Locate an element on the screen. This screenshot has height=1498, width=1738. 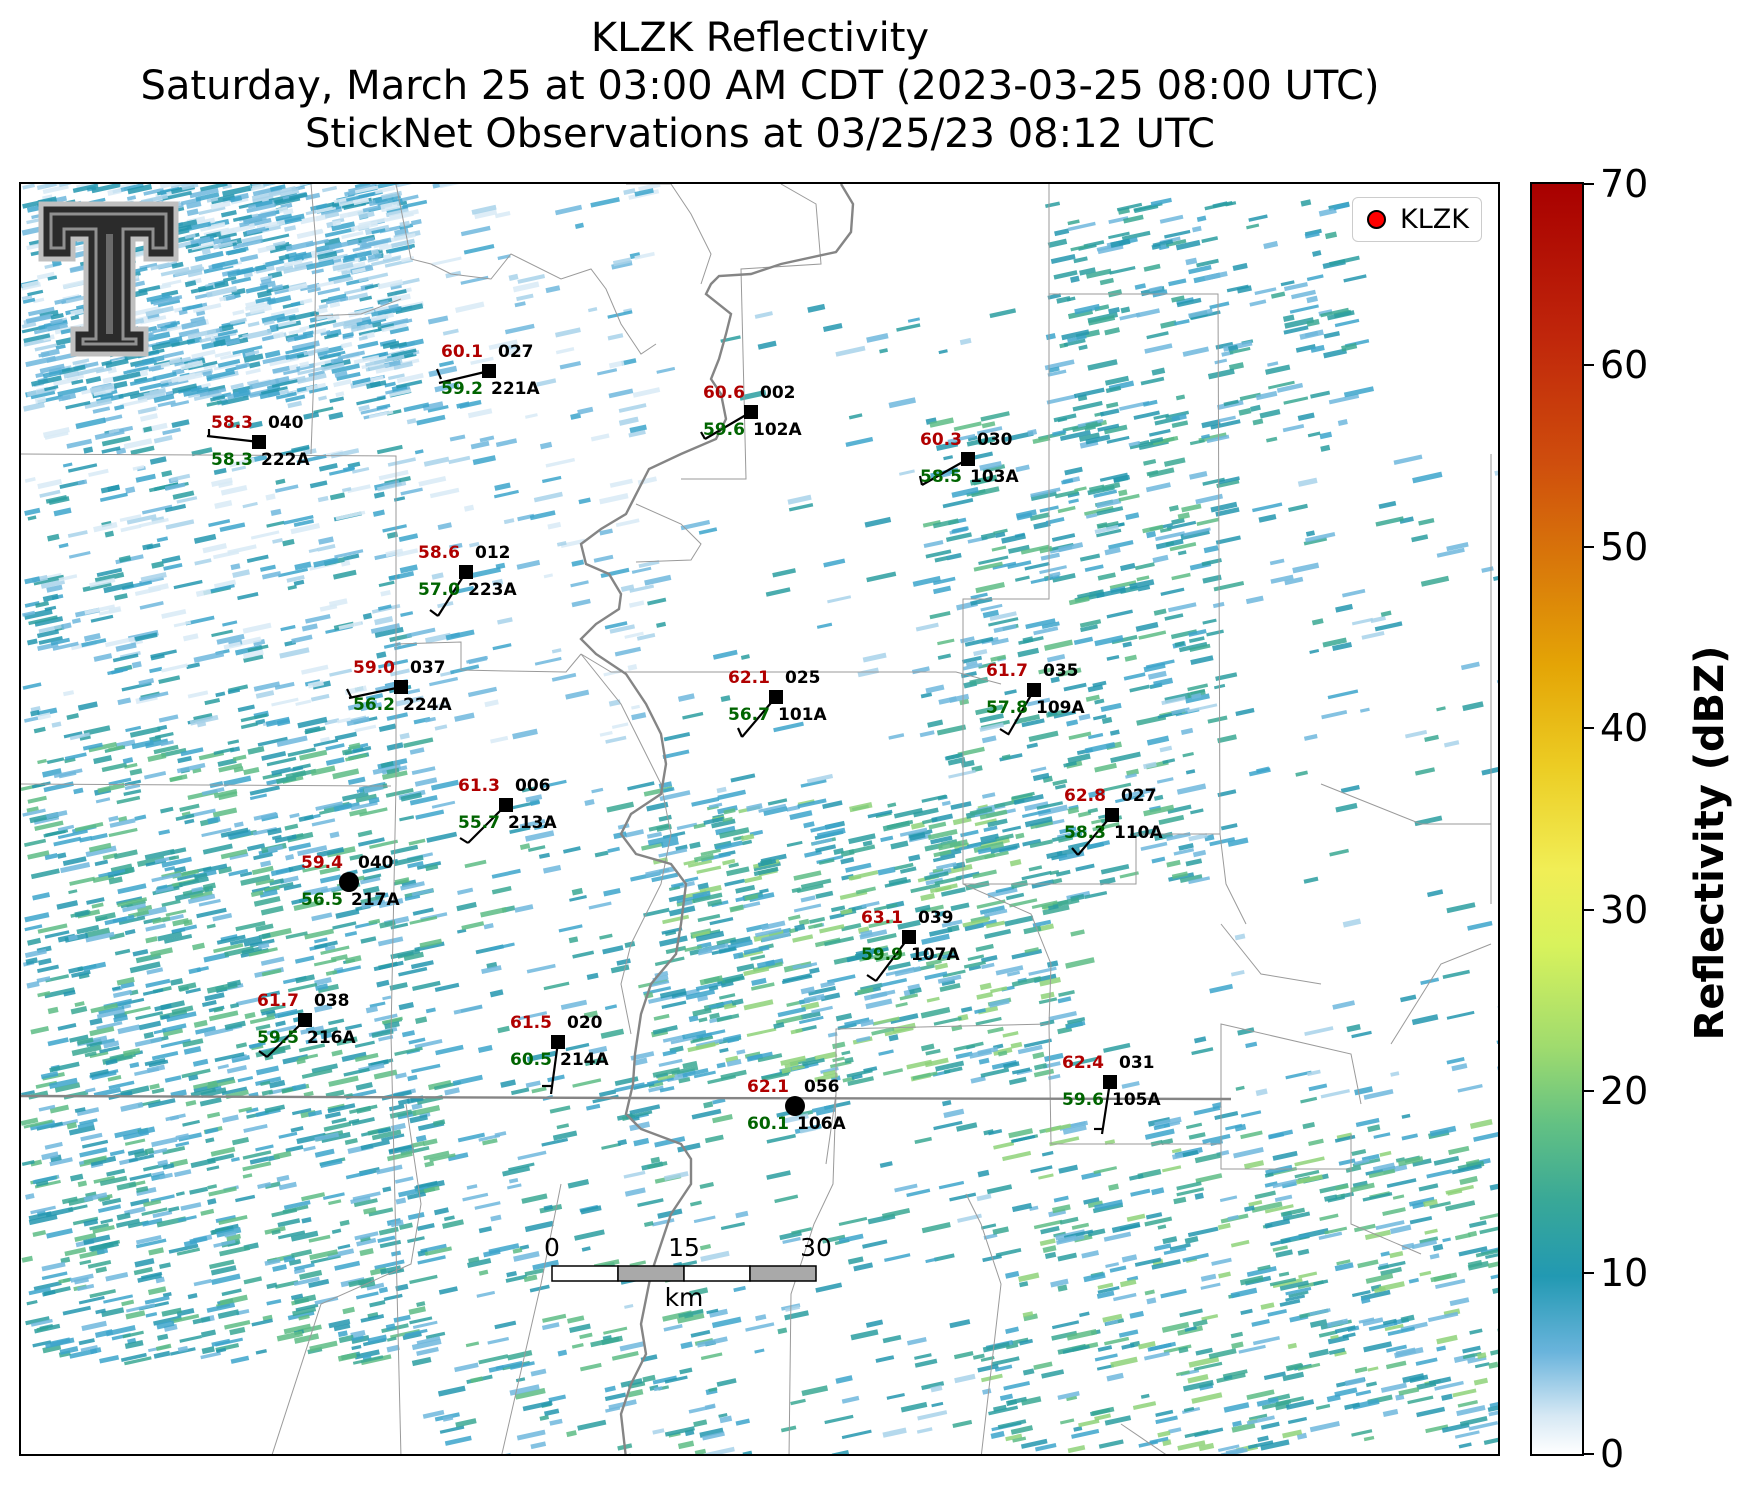
dewpoint-label: 55.7 is located at coordinates (479, 823).